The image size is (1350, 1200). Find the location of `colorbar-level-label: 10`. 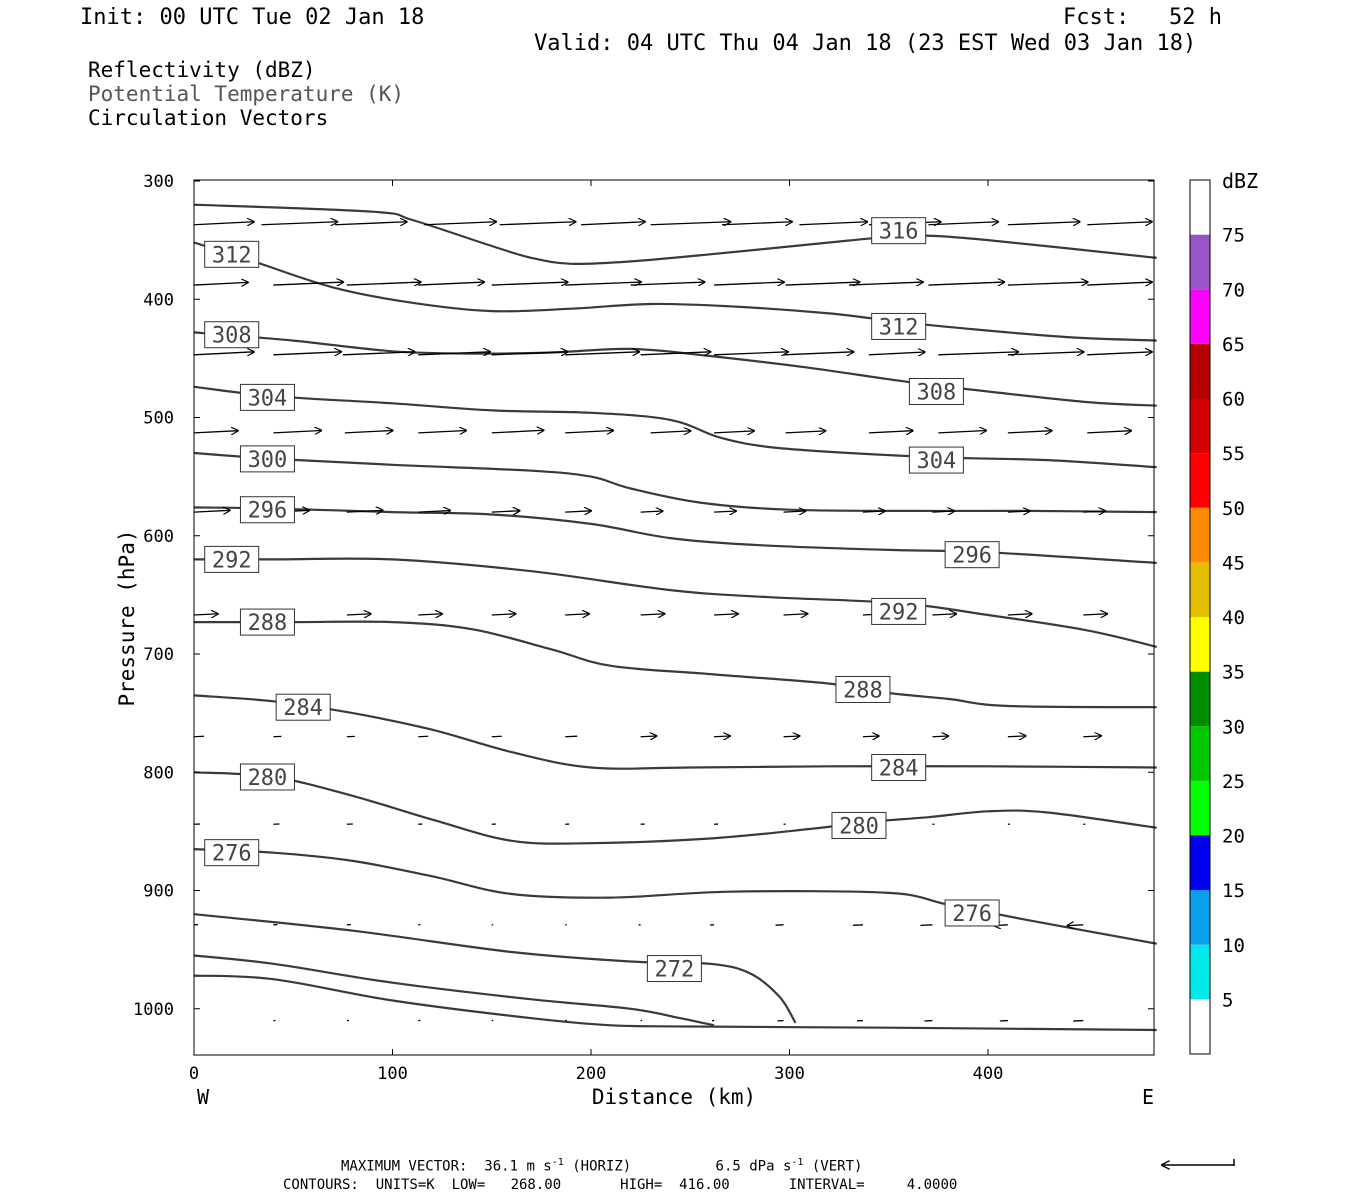

colorbar-level-label: 10 is located at coordinates (1233, 946).